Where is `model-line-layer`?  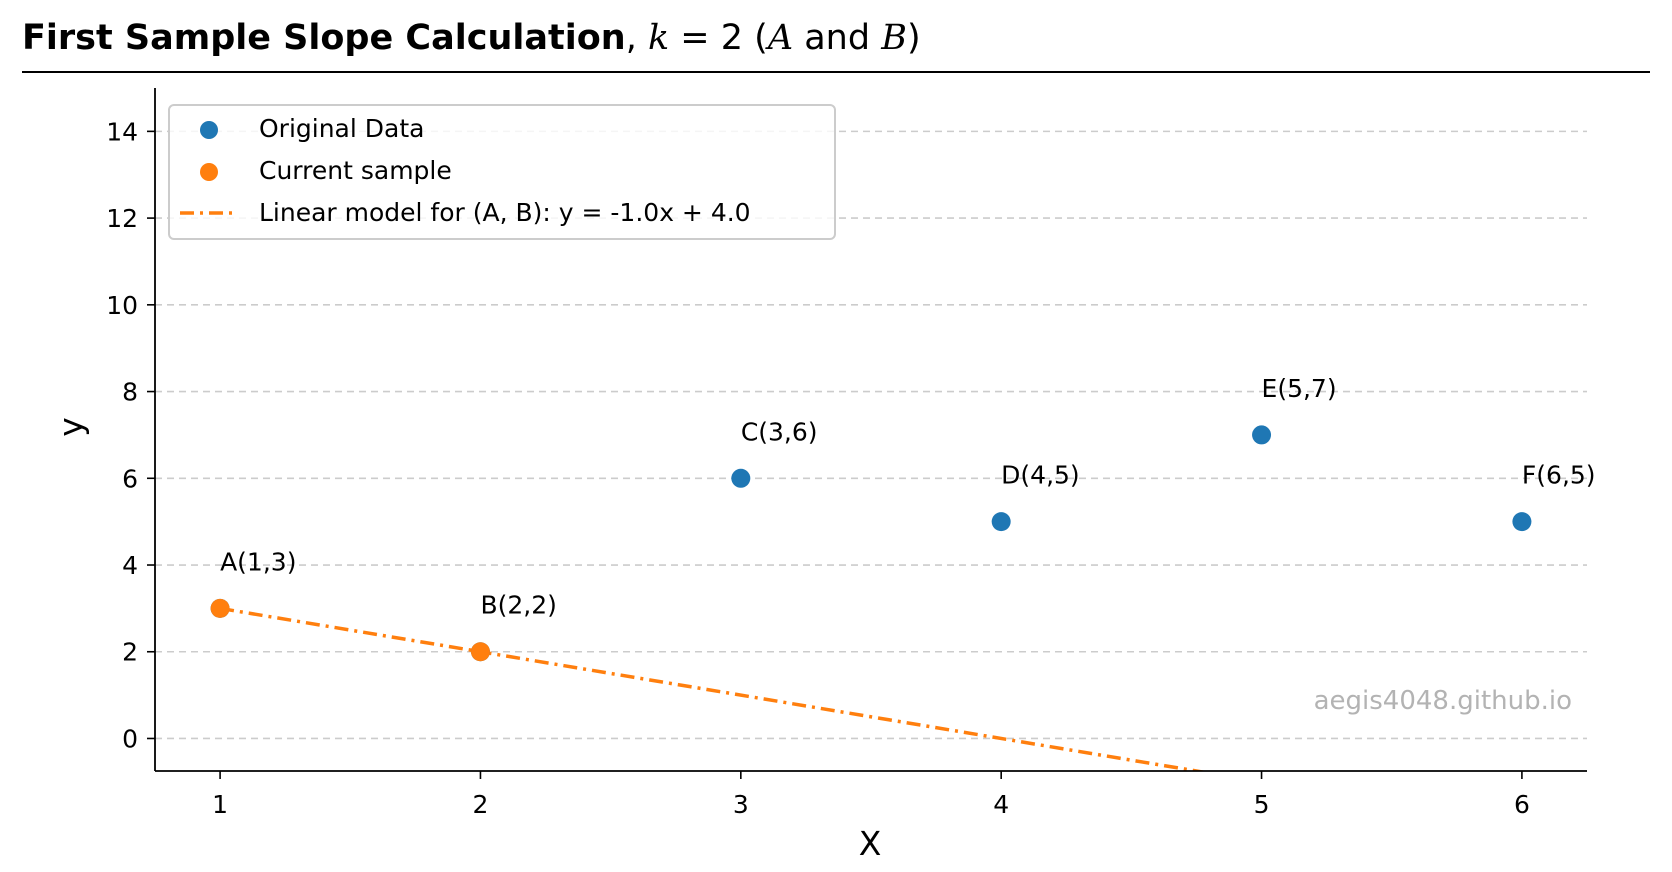 model-line-layer is located at coordinates (713, 688).